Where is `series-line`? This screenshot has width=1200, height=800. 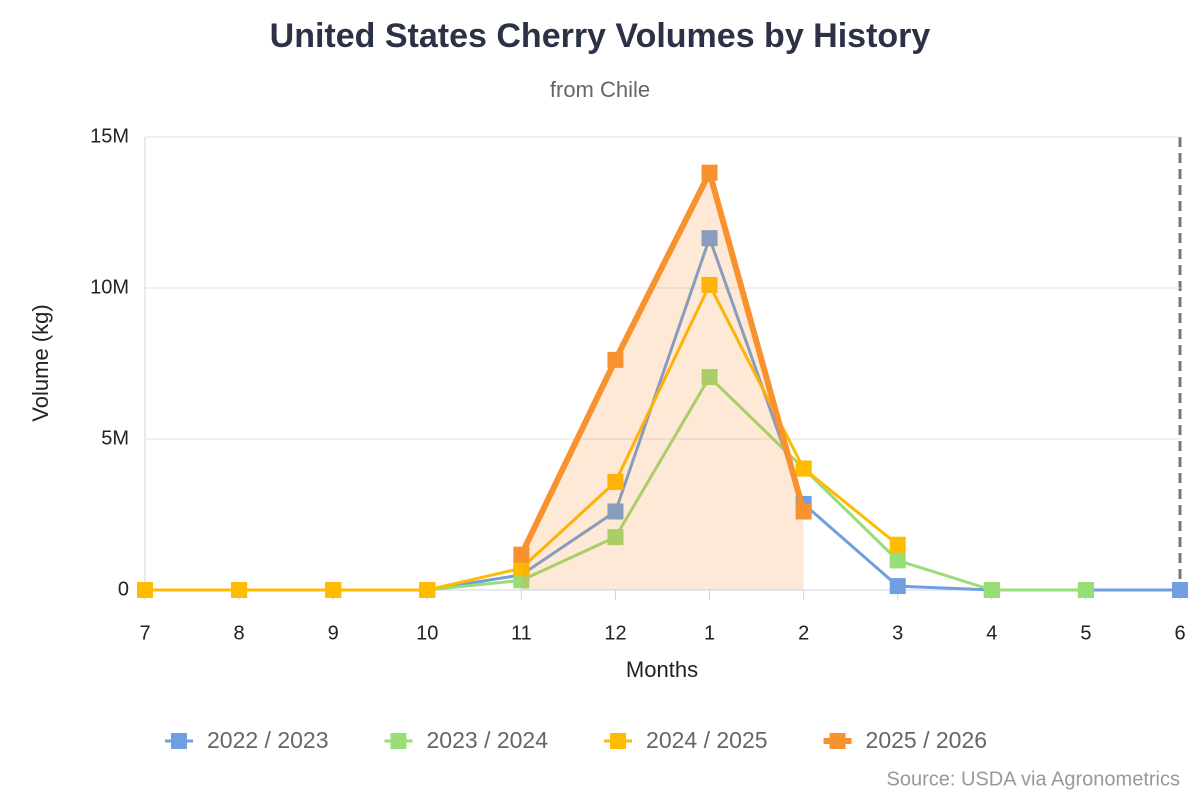 series-line is located at coordinates (662, 362).